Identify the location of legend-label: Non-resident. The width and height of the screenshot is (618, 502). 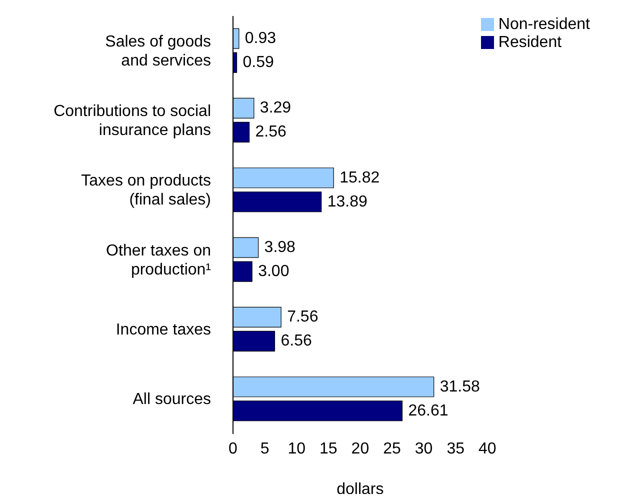
(544, 24).